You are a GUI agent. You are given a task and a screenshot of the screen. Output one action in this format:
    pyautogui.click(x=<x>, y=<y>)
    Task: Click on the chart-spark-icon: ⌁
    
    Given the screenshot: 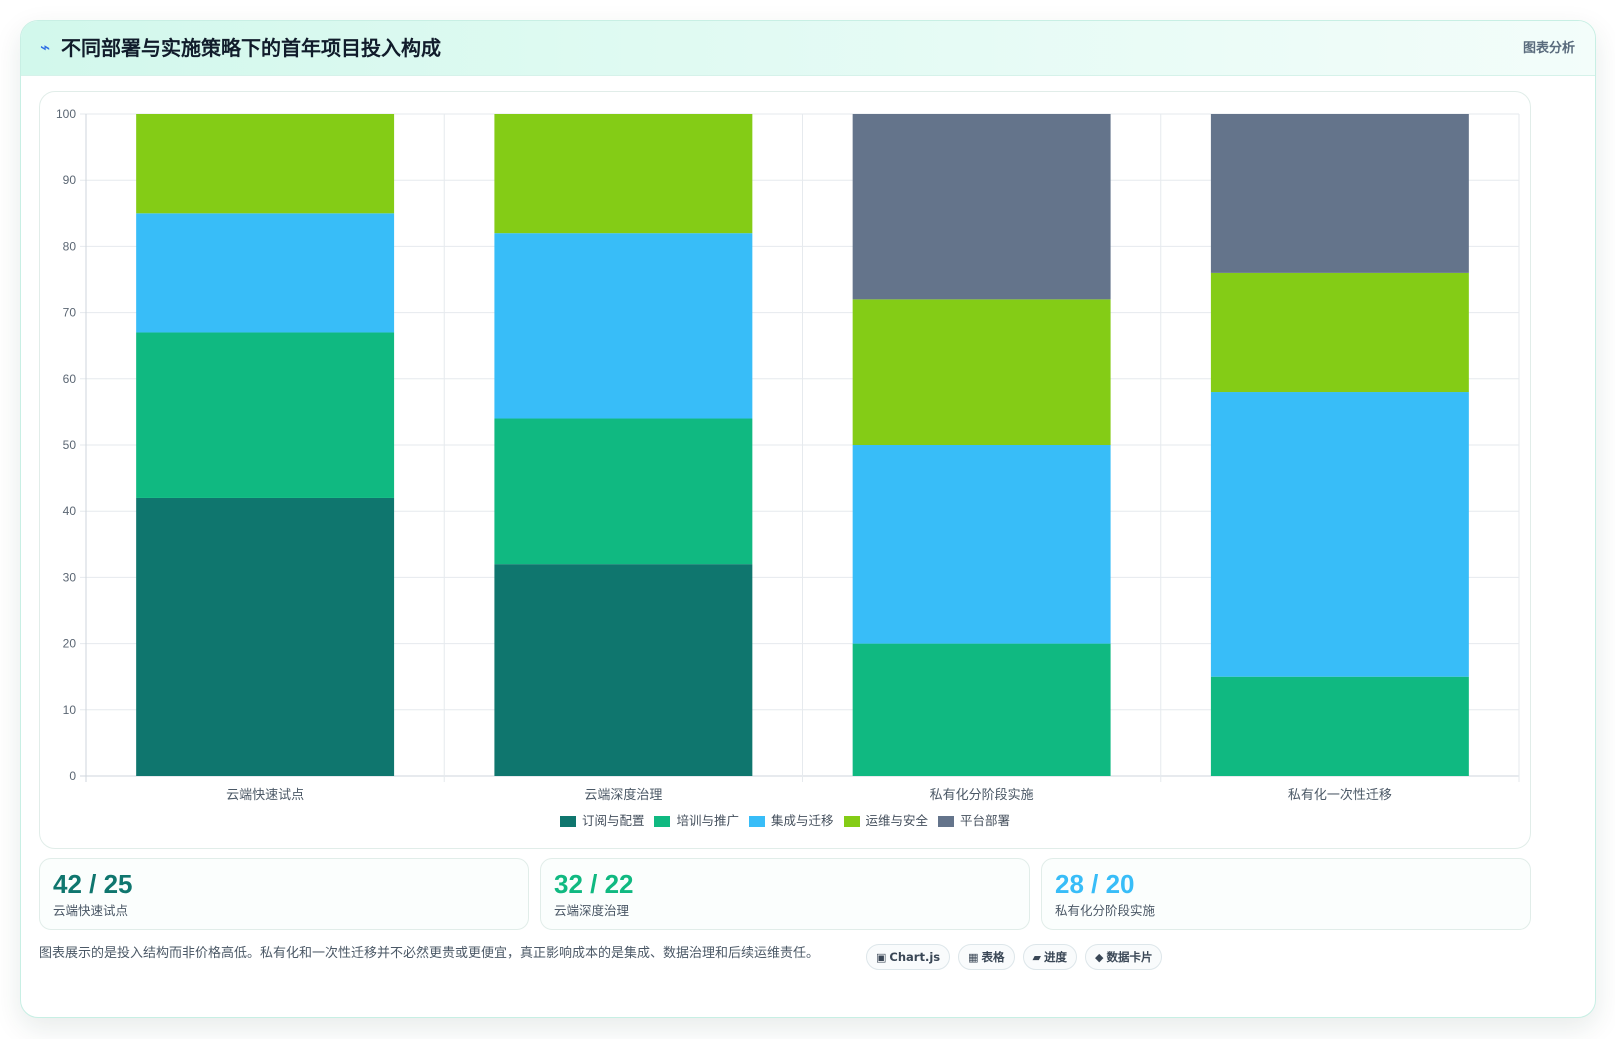 What is the action you would take?
    pyautogui.click(x=45, y=48)
    